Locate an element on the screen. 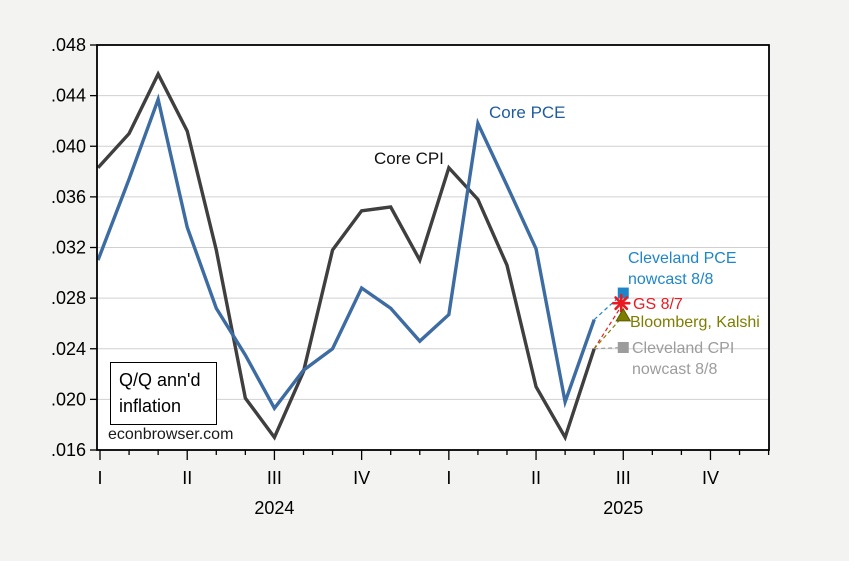  annotation-cleveland-pce-line1: Cleveland PCE is located at coordinates (682, 258).